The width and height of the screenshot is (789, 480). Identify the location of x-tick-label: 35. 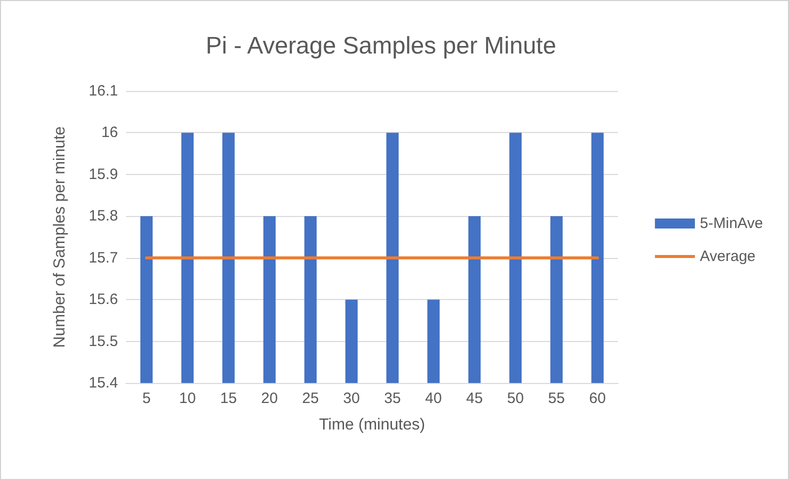
(392, 398).